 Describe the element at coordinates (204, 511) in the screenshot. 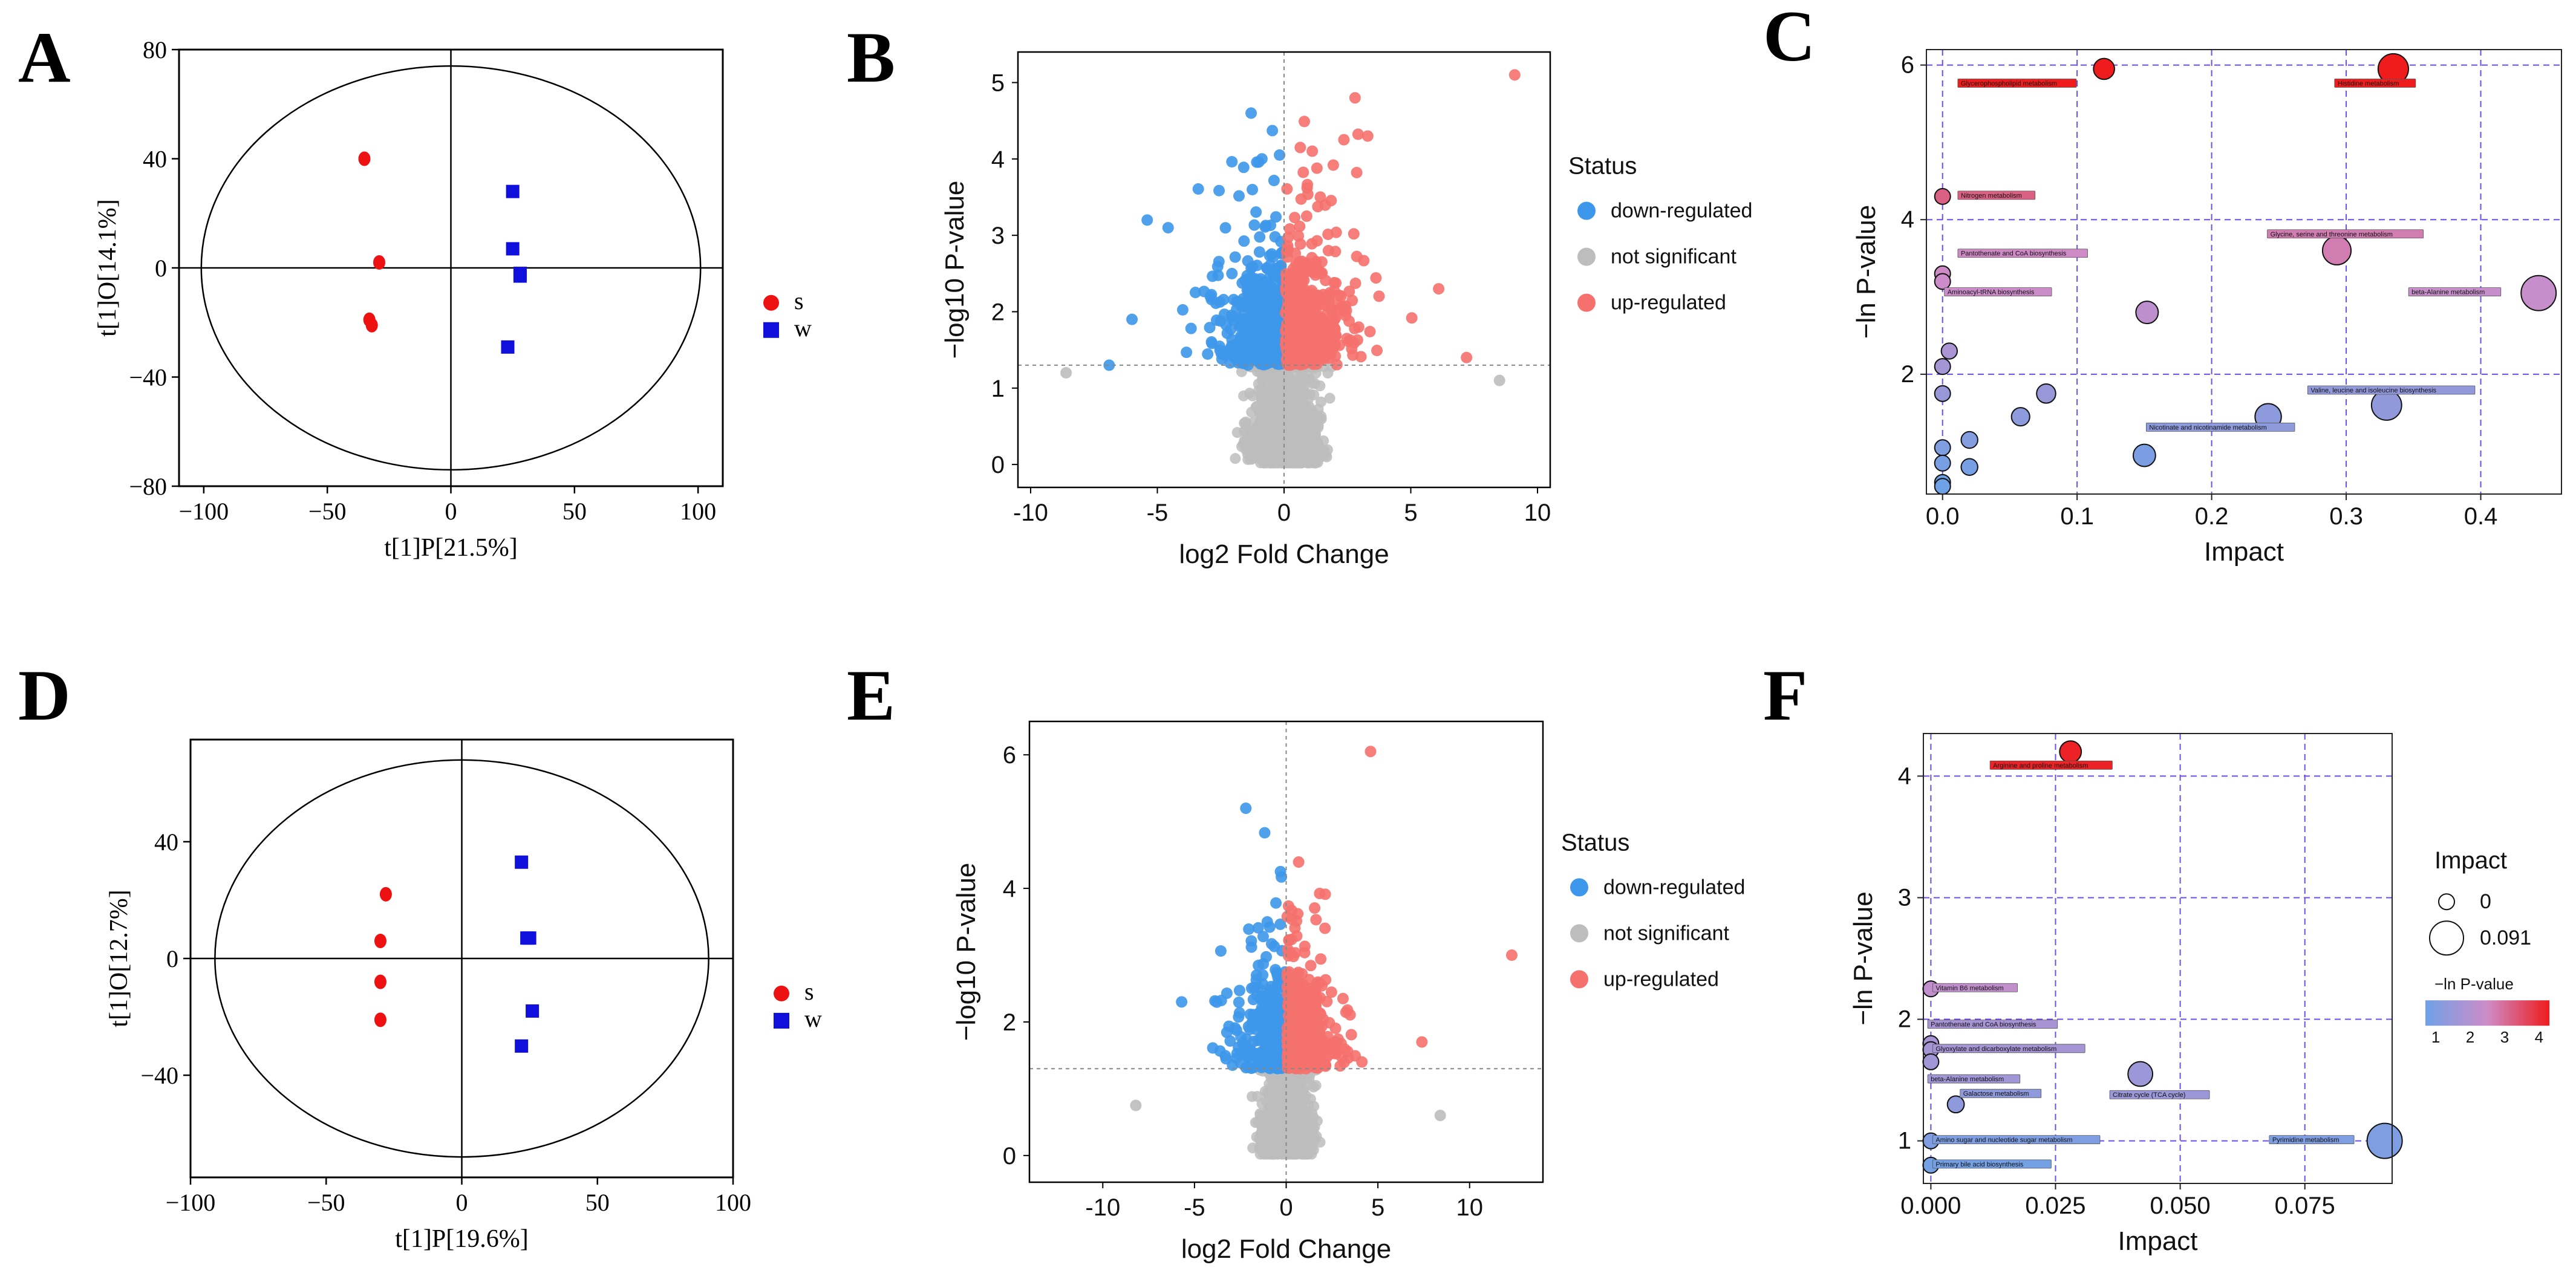

I see `x-tick-label: −100` at that location.